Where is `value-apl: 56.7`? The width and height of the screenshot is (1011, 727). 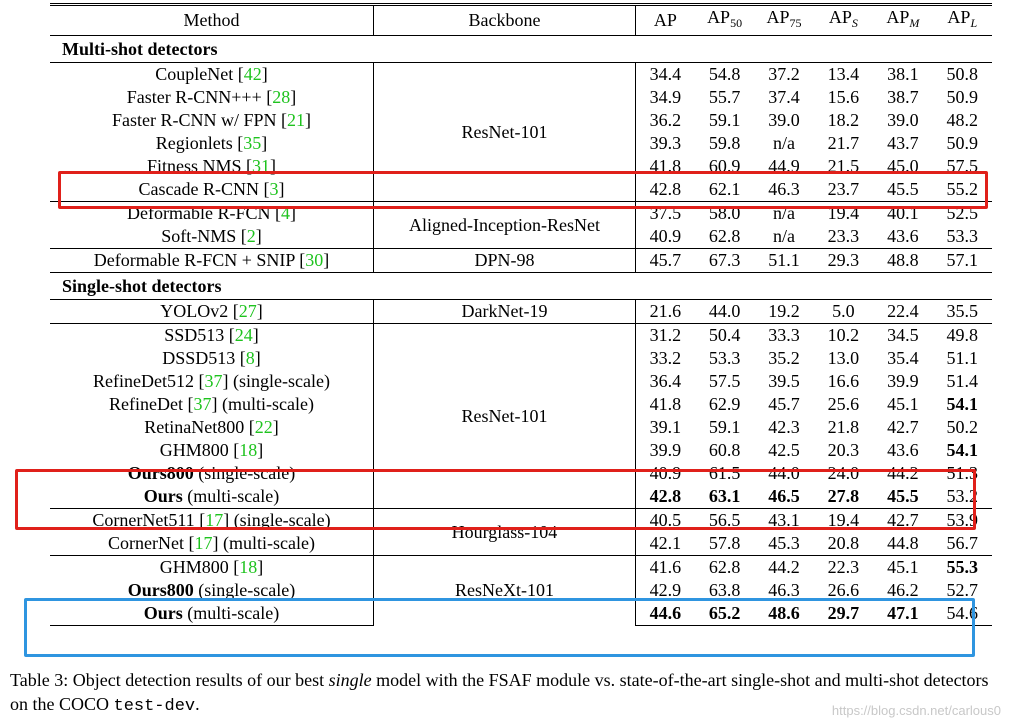 value-apl: 56.7 is located at coordinates (962, 543).